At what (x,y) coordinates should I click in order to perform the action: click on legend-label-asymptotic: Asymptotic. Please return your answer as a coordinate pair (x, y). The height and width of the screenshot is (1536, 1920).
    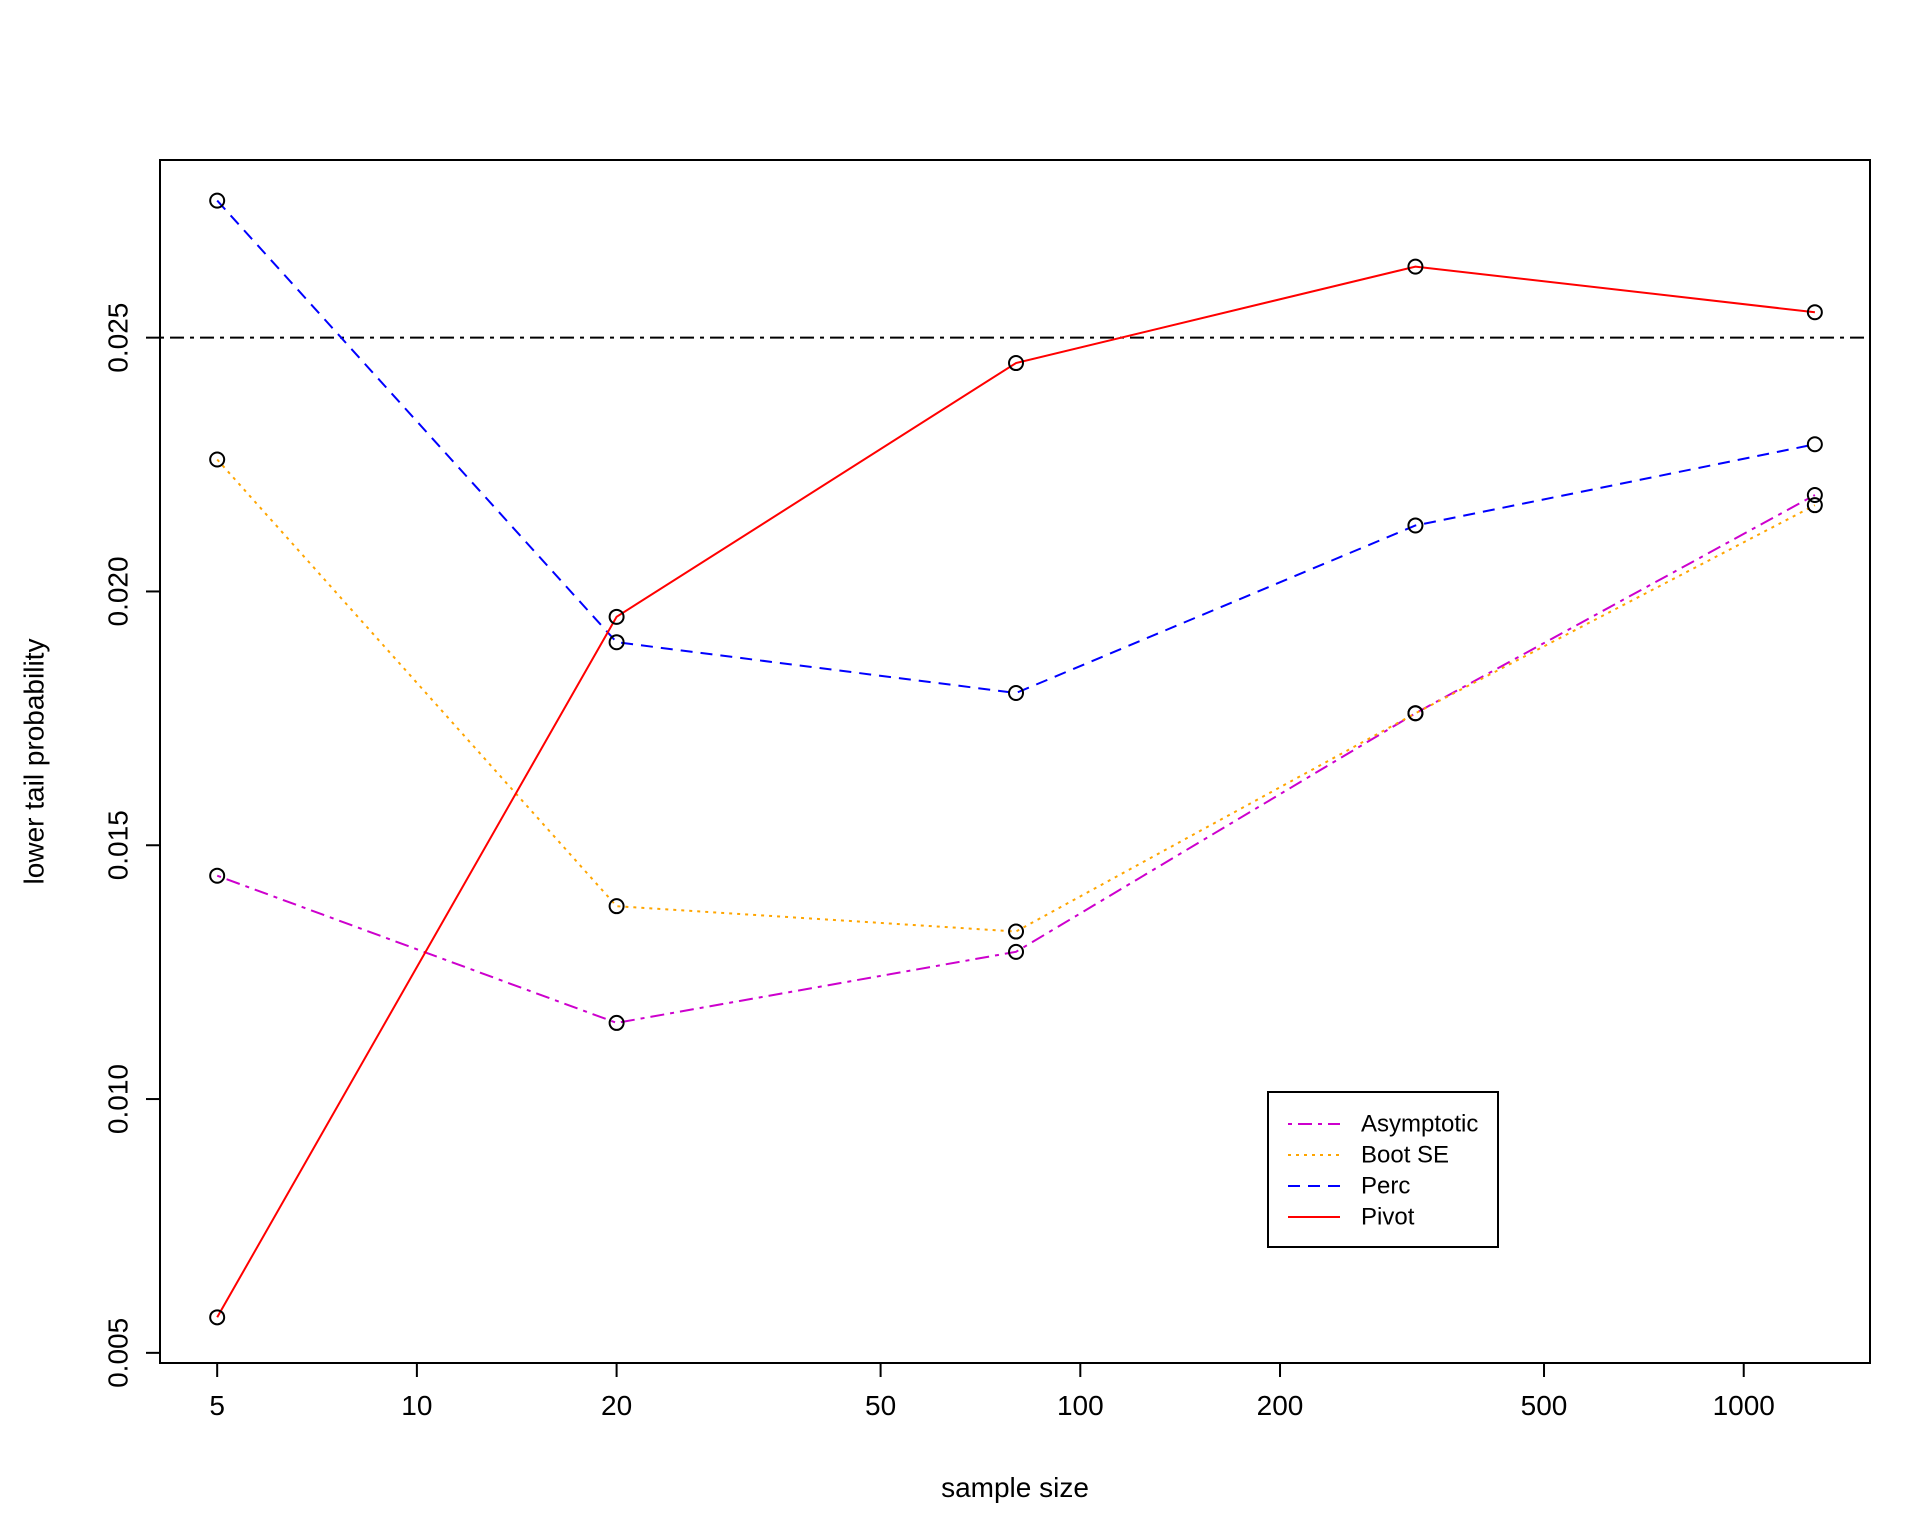
    Looking at the image, I should click on (1419, 1124).